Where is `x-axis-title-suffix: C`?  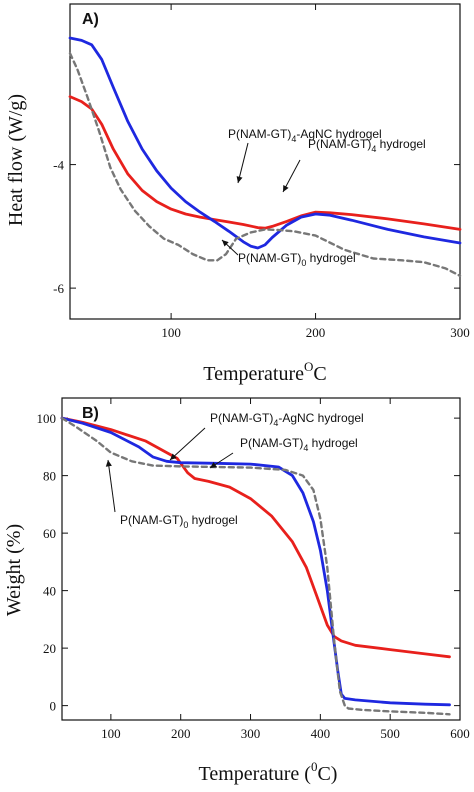 x-axis-title-suffix: C is located at coordinates (319, 374).